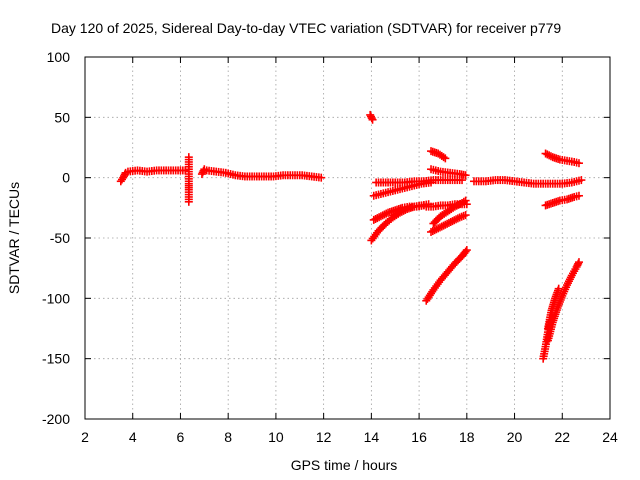 This screenshot has height=480, width=640. Describe the element at coordinates (66, 178) in the screenshot. I see `y-tick-label: 0` at that location.